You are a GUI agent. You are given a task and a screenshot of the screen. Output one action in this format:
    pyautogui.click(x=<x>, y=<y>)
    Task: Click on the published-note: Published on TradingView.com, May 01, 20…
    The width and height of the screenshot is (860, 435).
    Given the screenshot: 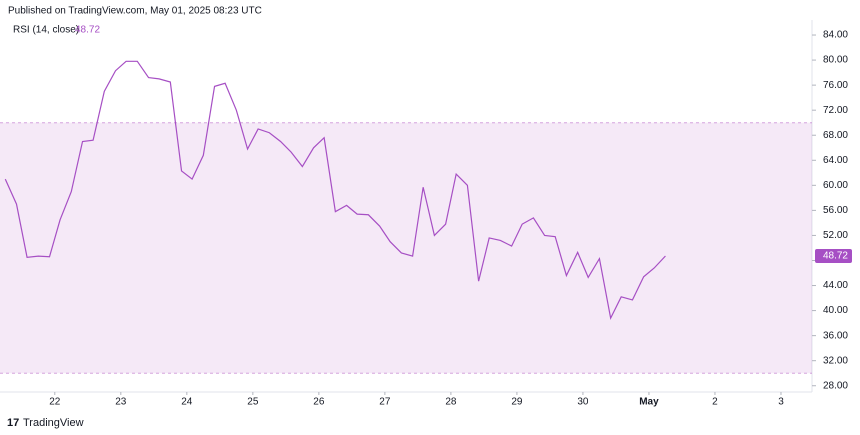 What is the action you would take?
    pyautogui.click(x=135, y=11)
    